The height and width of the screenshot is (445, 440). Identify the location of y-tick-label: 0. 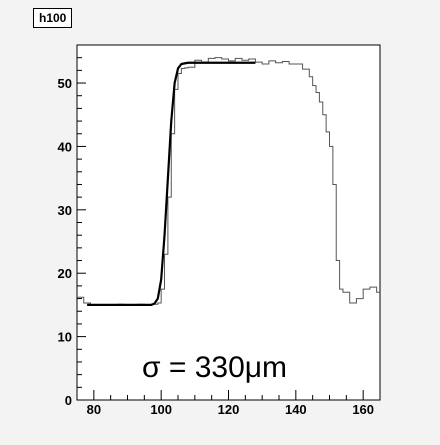
(68, 400).